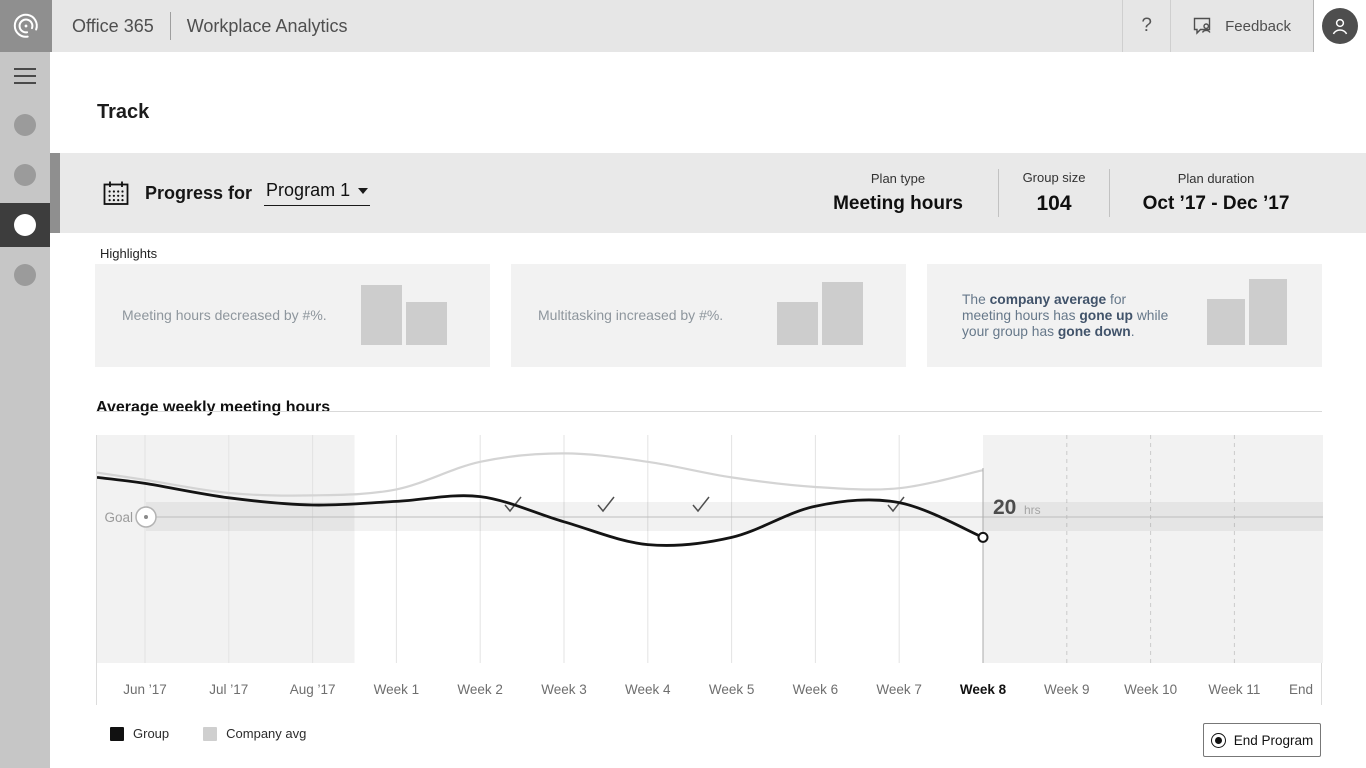 The height and width of the screenshot is (768, 1366). I want to click on goal-annotation-value: 20, so click(1004, 507).